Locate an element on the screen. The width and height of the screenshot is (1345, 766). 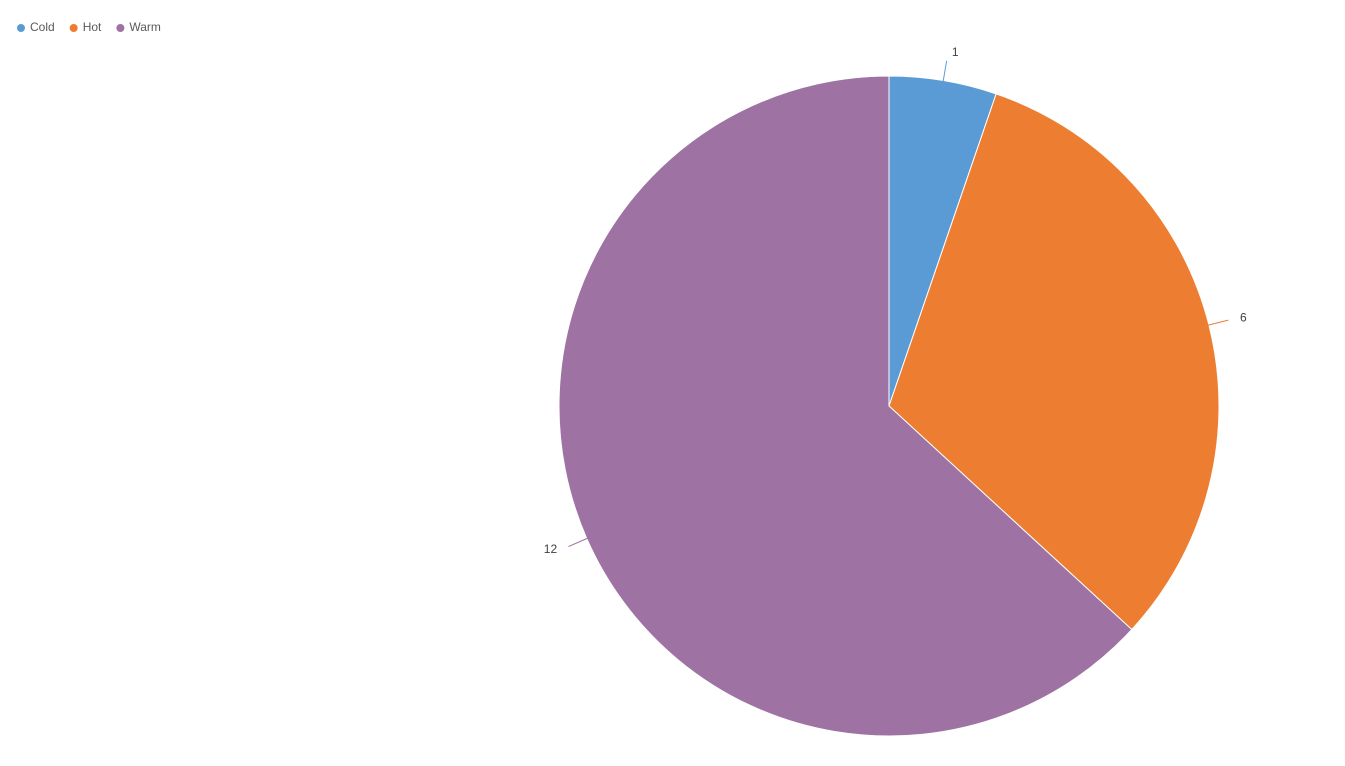
legend-label: Cold is located at coordinates (42, 27).